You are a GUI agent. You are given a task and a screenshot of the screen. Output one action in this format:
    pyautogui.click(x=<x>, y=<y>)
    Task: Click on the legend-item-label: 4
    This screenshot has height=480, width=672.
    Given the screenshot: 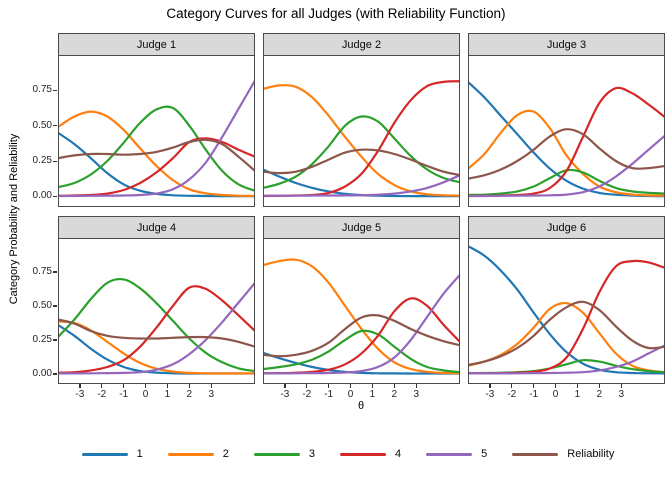 What is the action you would take?
    pyautogui.click(x=398, y=454)
    